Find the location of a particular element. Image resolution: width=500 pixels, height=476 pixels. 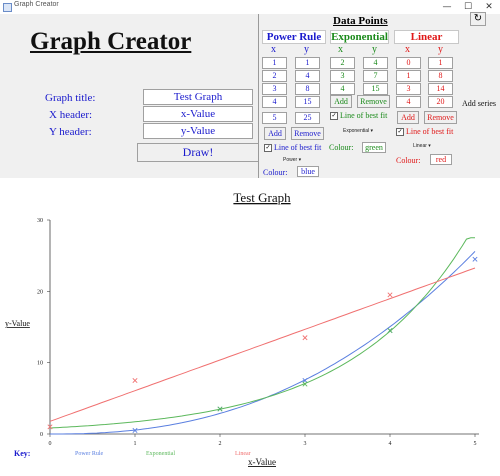

legend-item-linear: Linear is located at coordinates (243, 454).